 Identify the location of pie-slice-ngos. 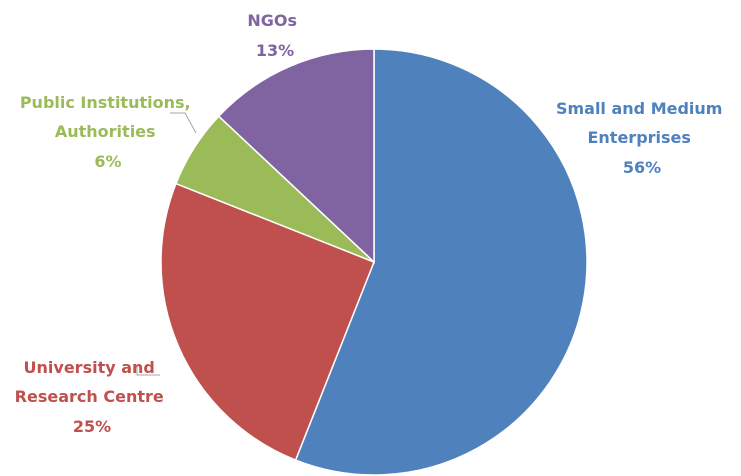
(296, 156).